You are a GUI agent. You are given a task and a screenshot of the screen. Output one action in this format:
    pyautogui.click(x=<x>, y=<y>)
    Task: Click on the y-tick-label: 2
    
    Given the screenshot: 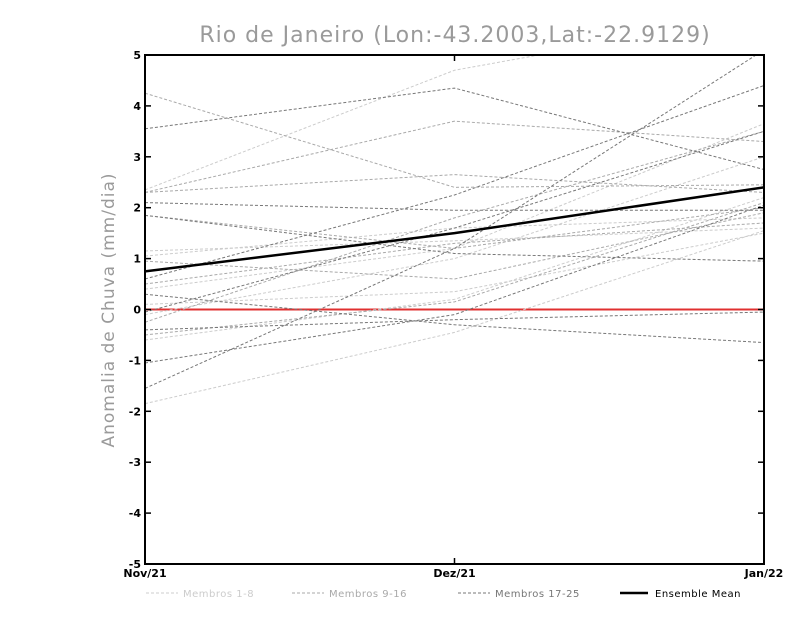 What is the action you would take?
    pyautogui.click(x=137, y=208)
    